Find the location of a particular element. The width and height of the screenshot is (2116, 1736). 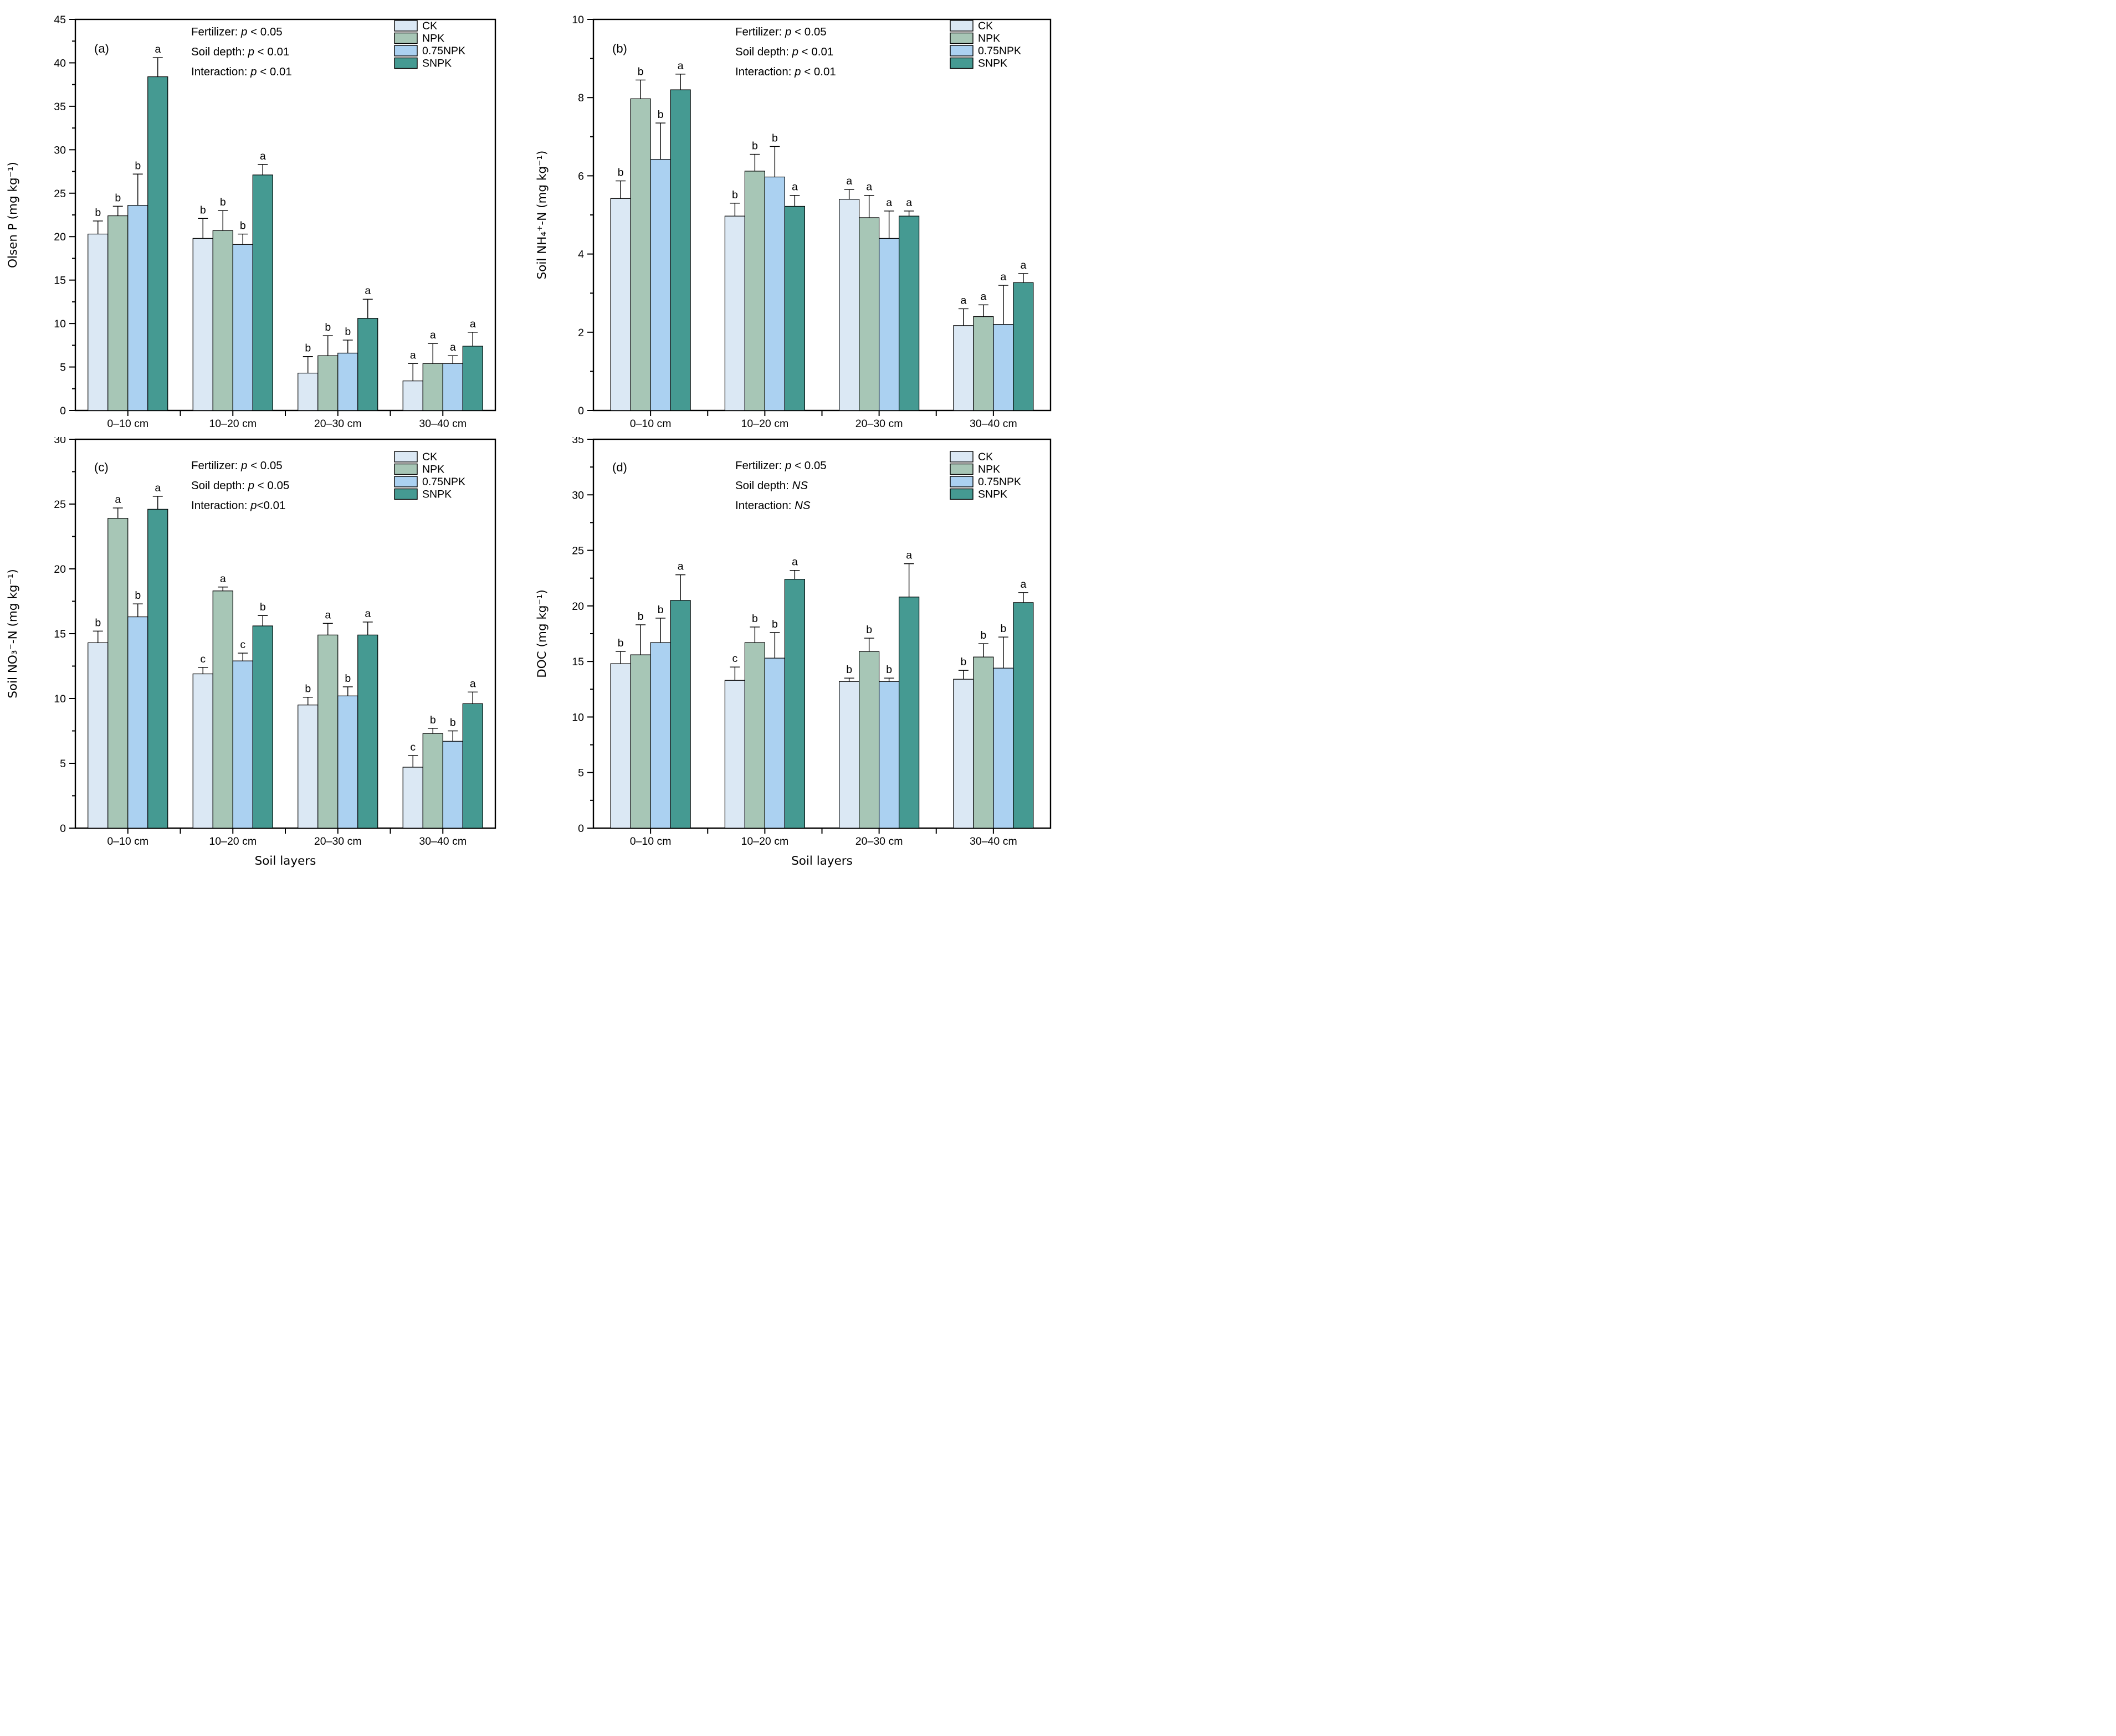

legend-label-NPK: NPK is located at coordinates (433, 39).